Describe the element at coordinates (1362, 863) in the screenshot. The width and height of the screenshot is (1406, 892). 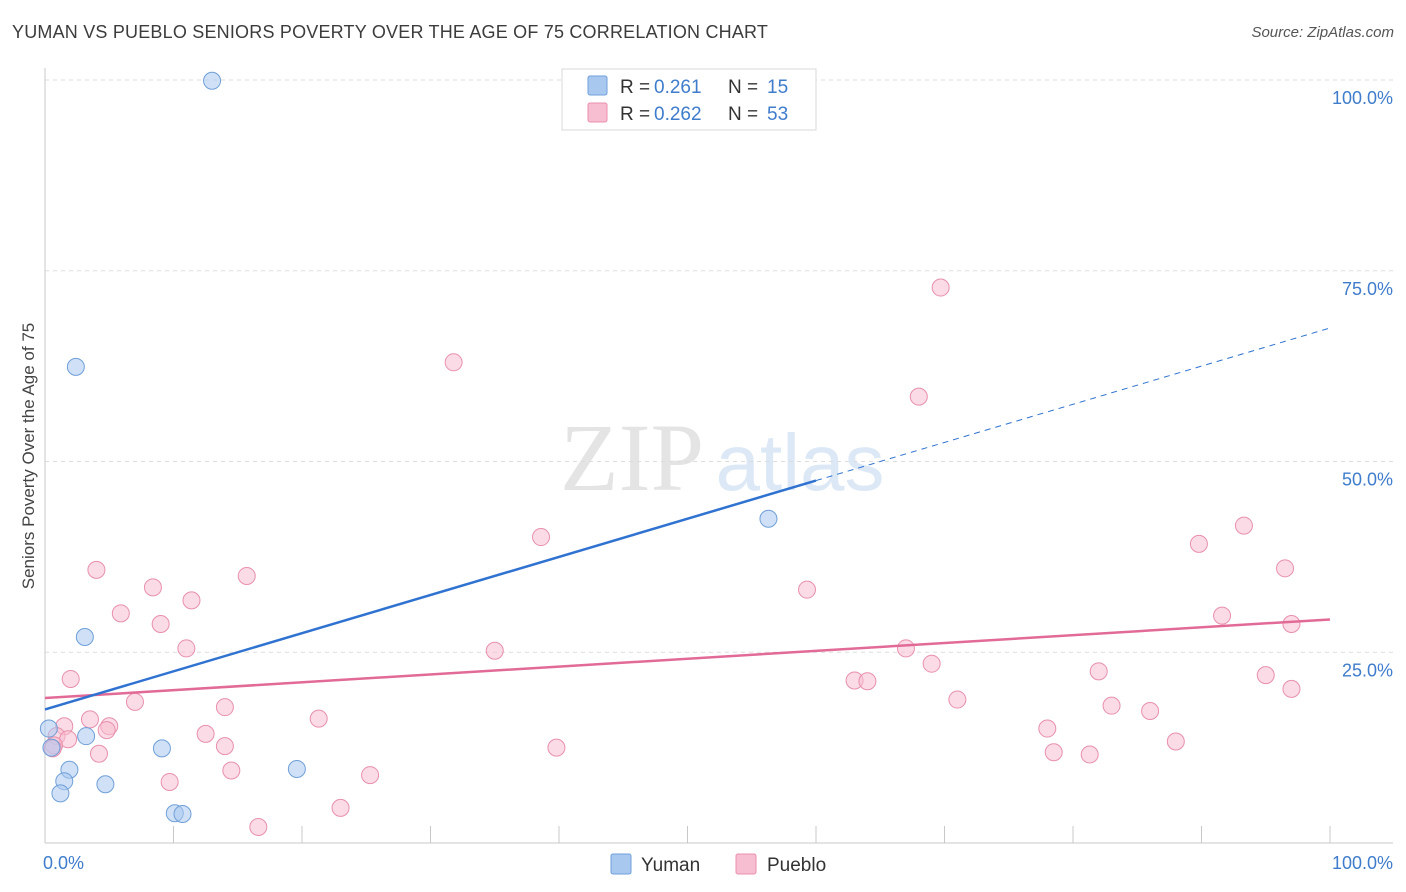
I see `x-tick-label: 100.0%` at that location.